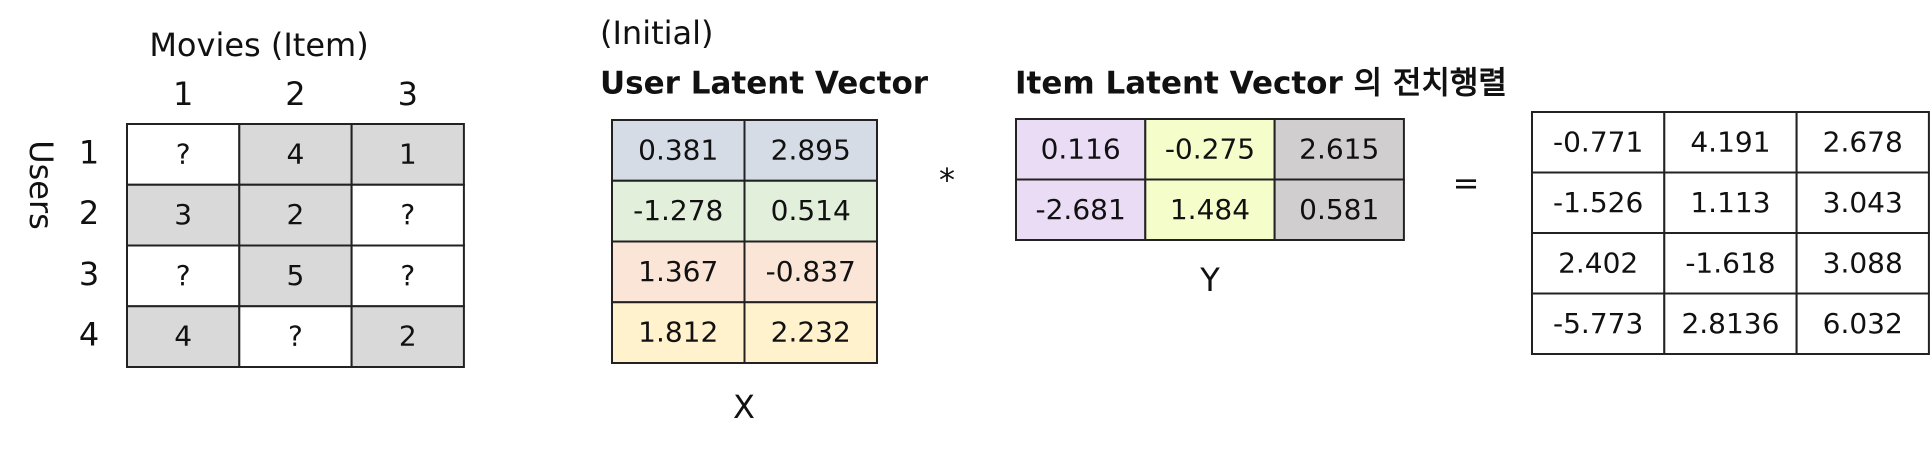 The height and width of the screenshot is (454, 1932). I want to click on row-label: 1, so click(89, 152).